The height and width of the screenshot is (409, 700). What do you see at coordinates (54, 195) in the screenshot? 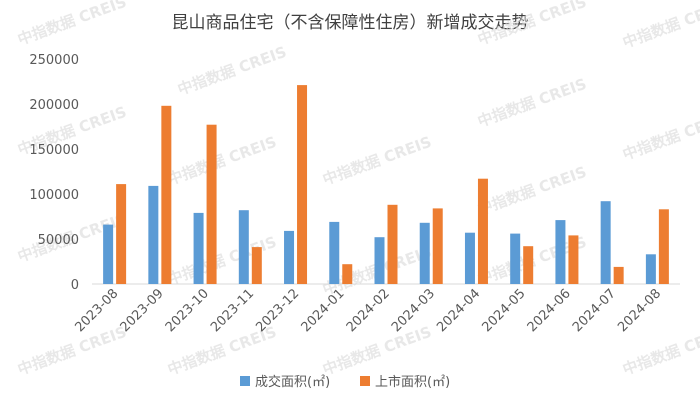
I see `y-tick-label: 100000` at bounding box center [54, 195].